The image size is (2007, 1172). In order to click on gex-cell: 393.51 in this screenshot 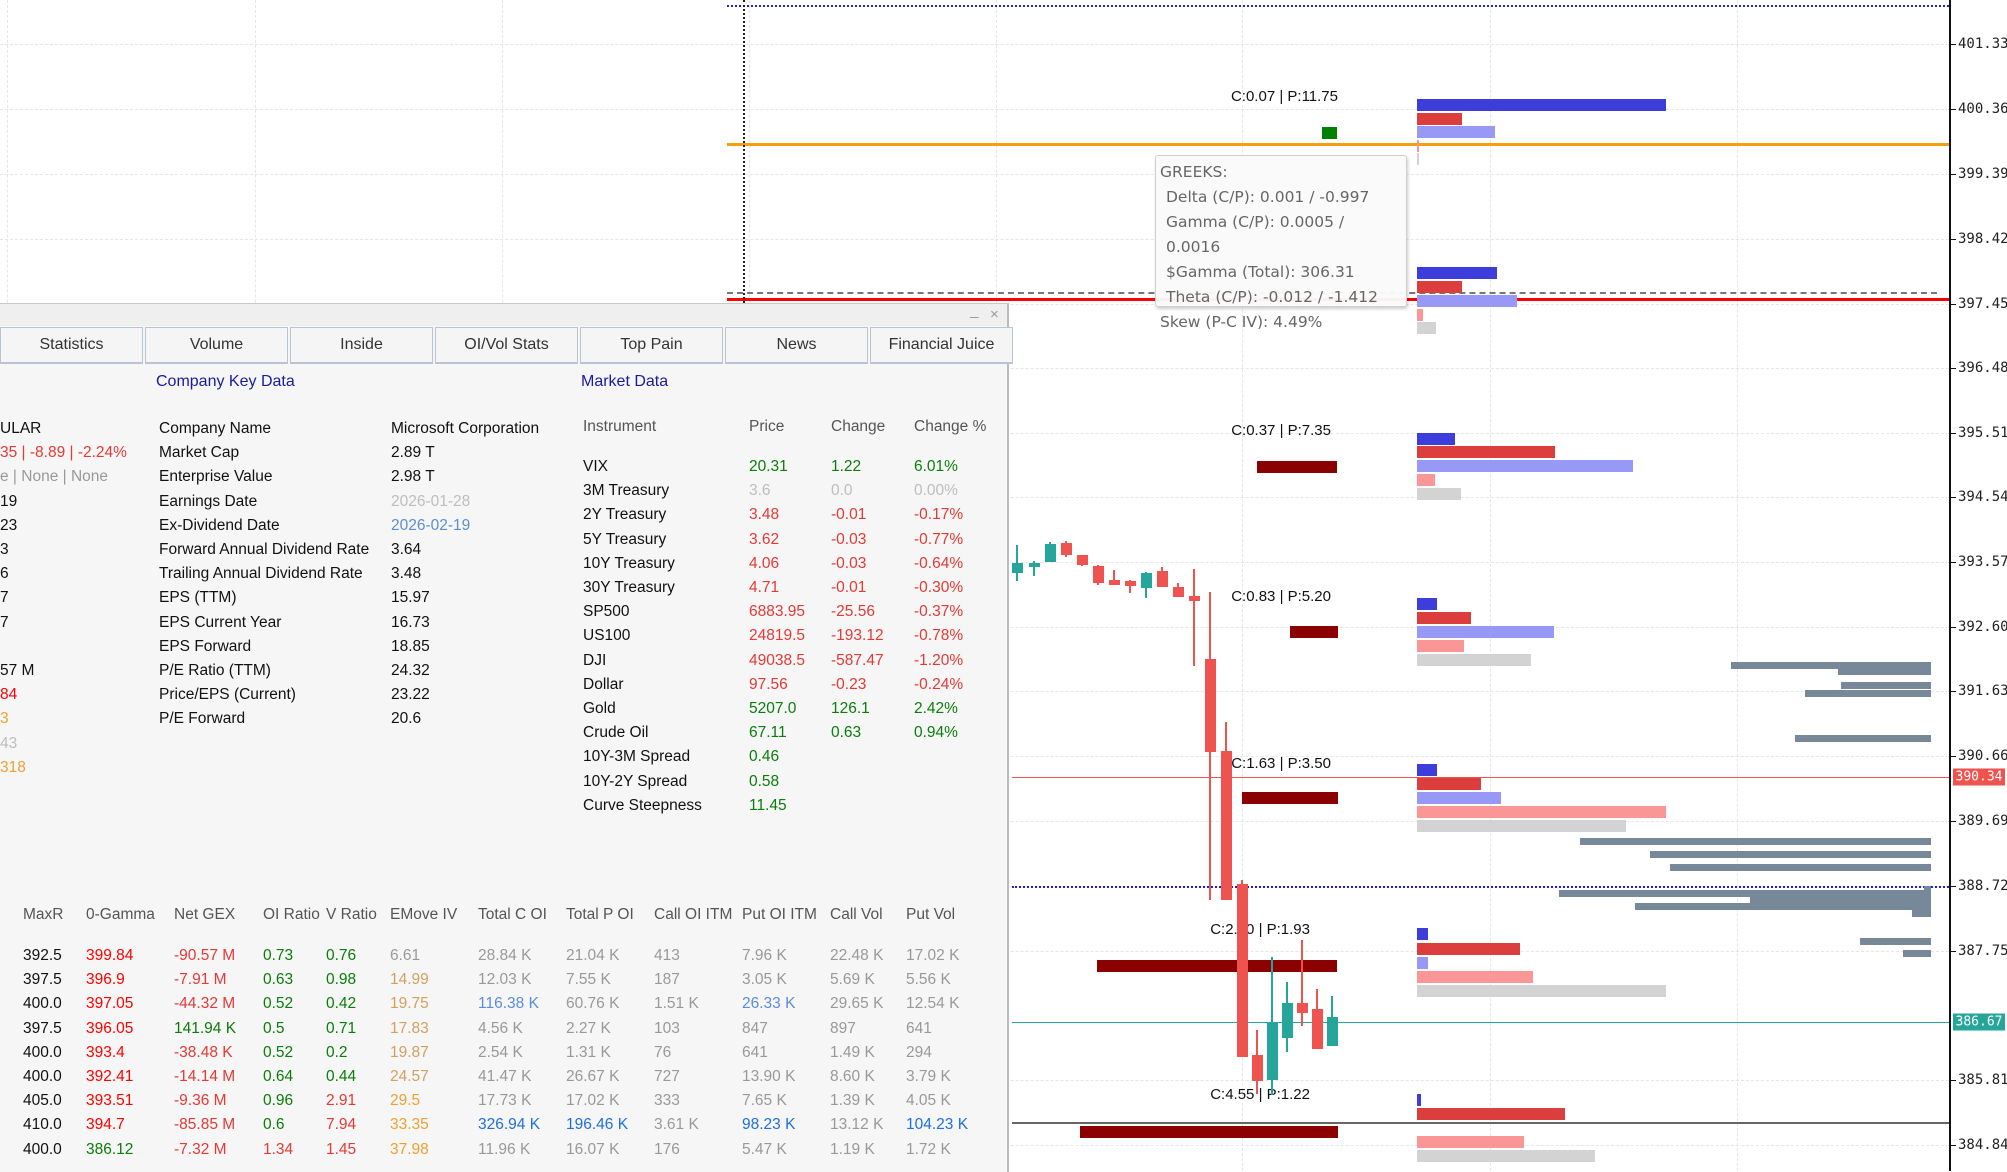, I will do `click(110, 1101)`.